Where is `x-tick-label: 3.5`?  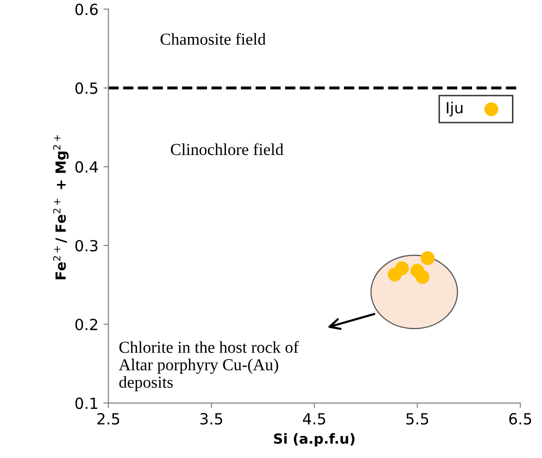
x-tick-label: 3.5 is located at coordinates (211, 419).